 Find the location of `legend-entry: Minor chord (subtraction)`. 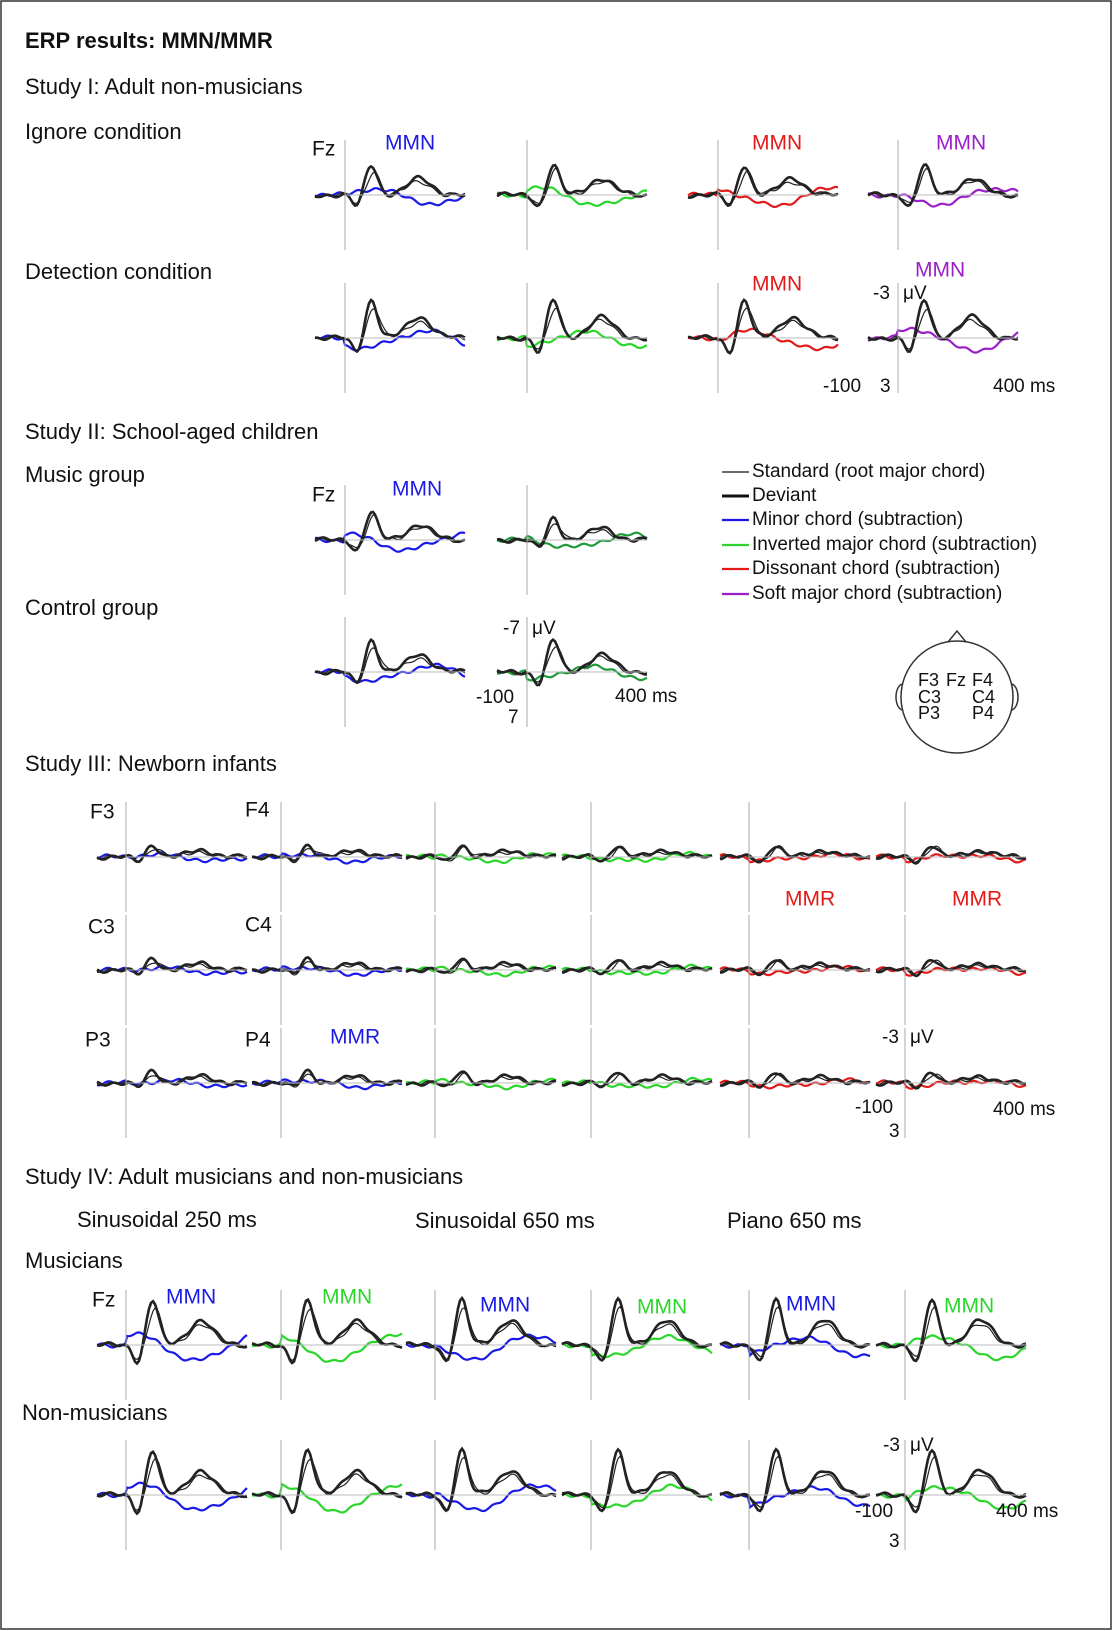

legend-entry: Minor chord (subtraction) is located at coordinates (857, 519).